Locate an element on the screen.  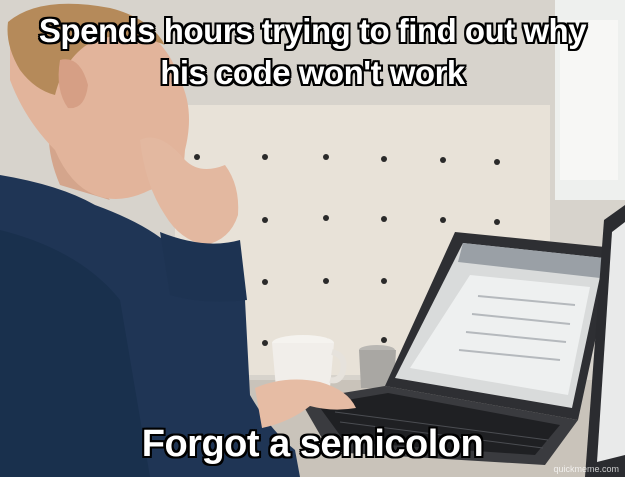
screen-window-header is located at coordinates (531, 260).